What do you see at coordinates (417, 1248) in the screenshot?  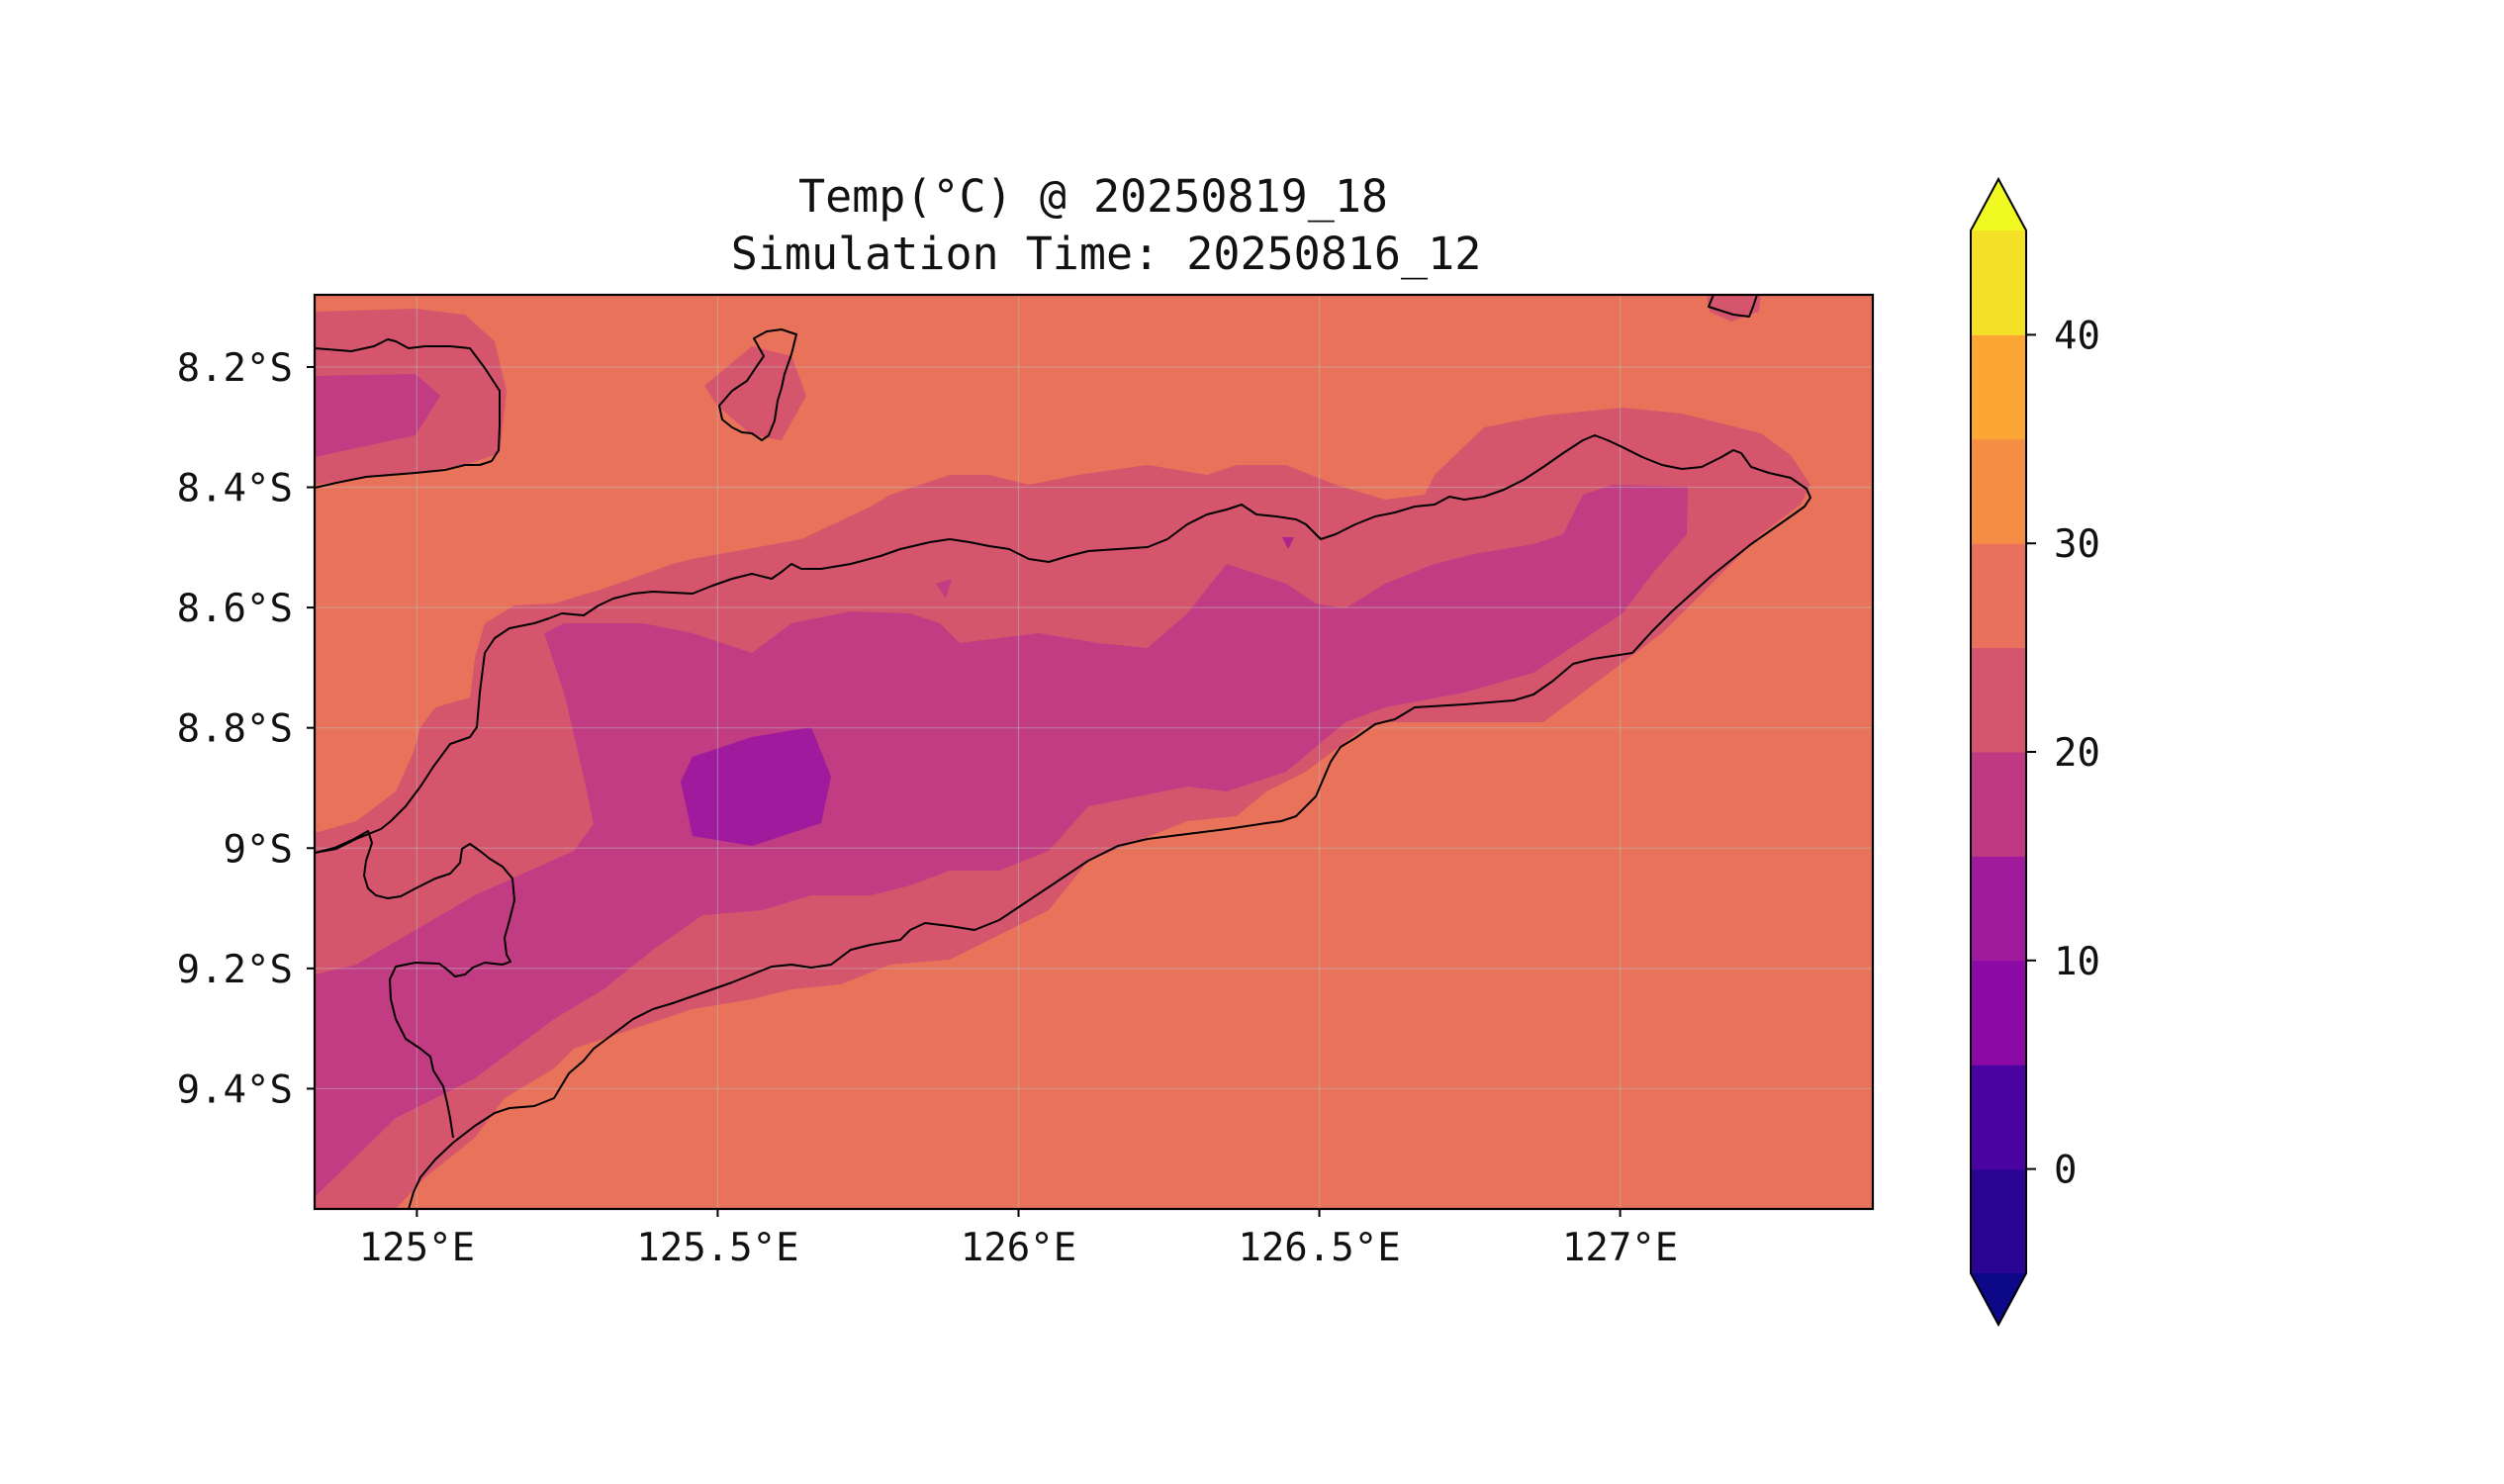 I see `lon-tick-label: 125°E` at bounding box center [417, 1248].